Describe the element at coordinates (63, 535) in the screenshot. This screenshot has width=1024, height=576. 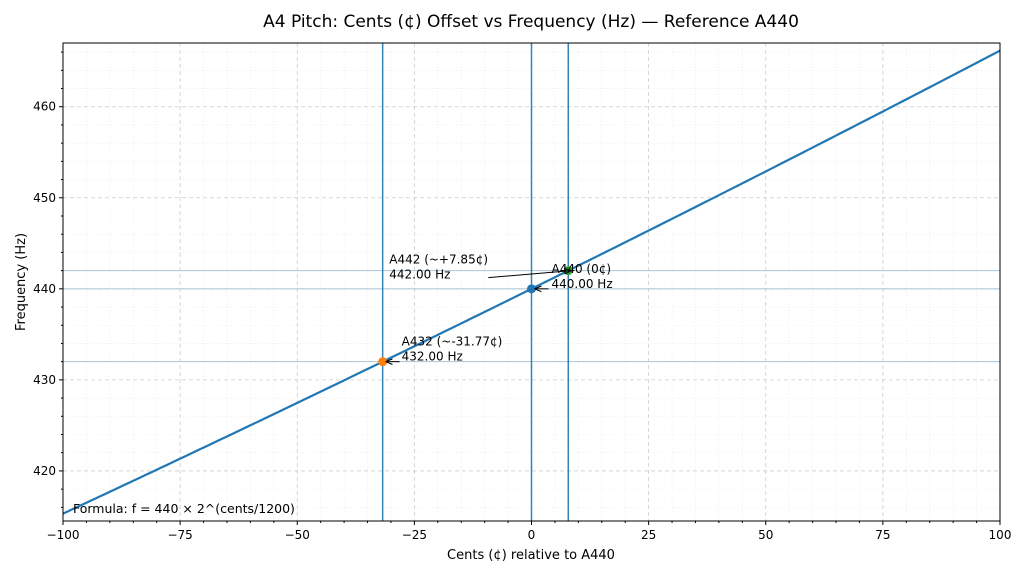
I see `x-tick-label: −100` at that location.